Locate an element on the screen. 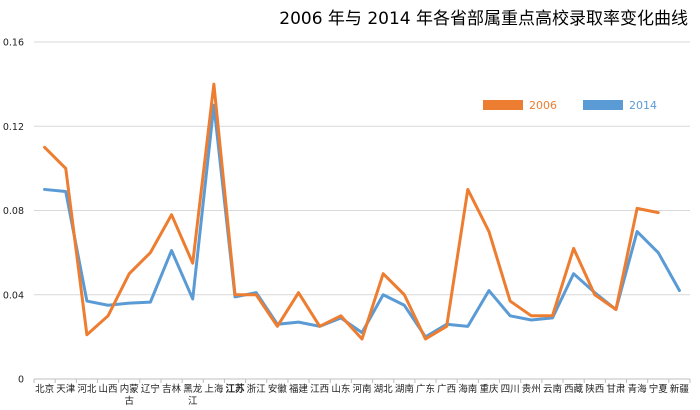  x-tick-label: 黑龙 is located at coordinates (193, 389).